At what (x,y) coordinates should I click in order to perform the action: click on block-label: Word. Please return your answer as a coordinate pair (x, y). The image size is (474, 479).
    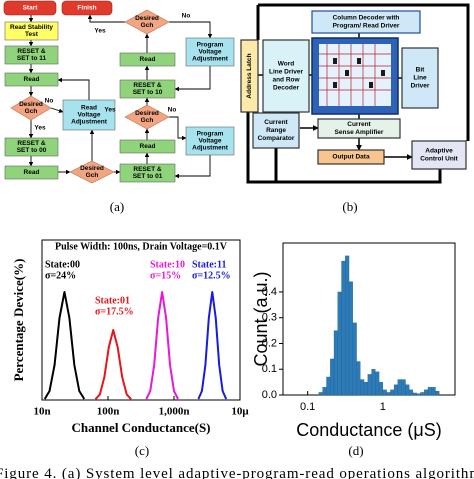
    Looking at the image, I should click on (286, 64).